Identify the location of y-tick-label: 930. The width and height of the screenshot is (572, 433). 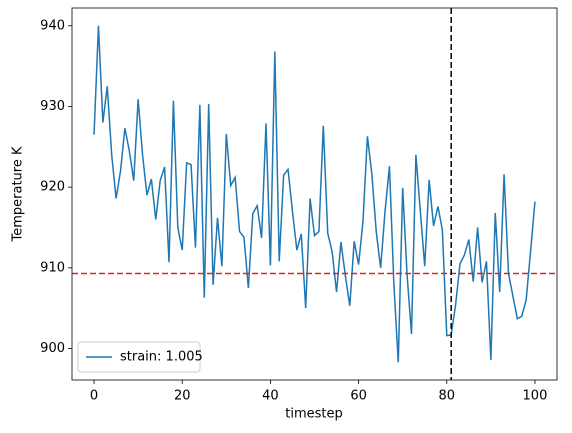
(52, 106).